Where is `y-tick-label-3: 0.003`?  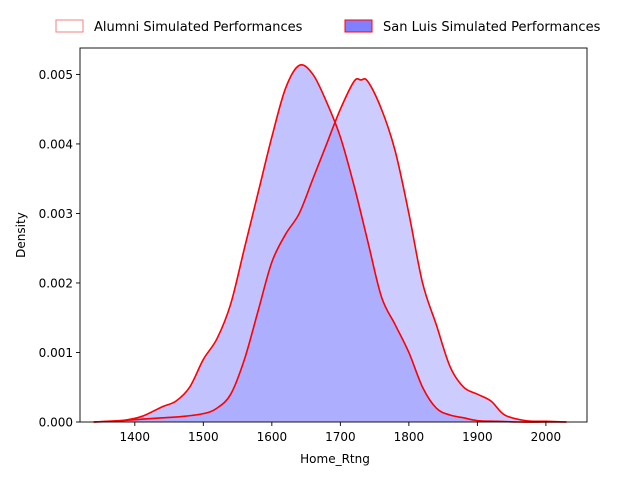
y-tick-label-3: 0.003 is located at coordinates (56, 214).